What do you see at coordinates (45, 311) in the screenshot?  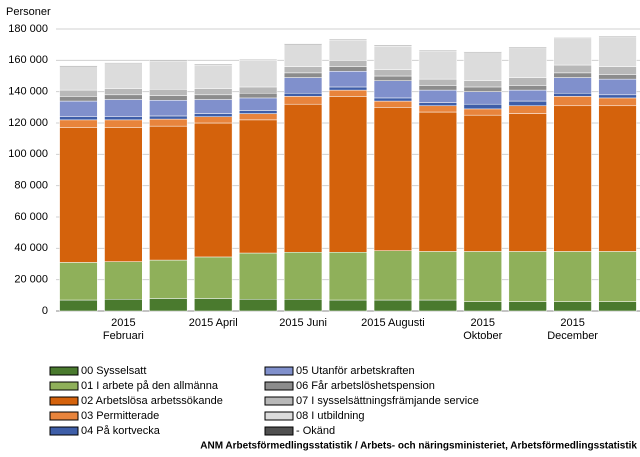 I see `y-tick-label: 0` at bounding box center [45, 311].